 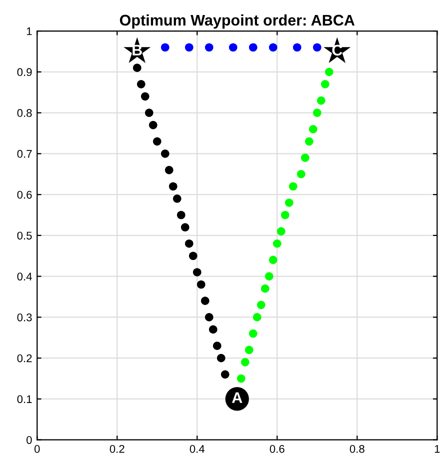 What do you see at coordinates (337, 50) in the screenshot?
I see `annotation: C` at bounding box center [337, 50].